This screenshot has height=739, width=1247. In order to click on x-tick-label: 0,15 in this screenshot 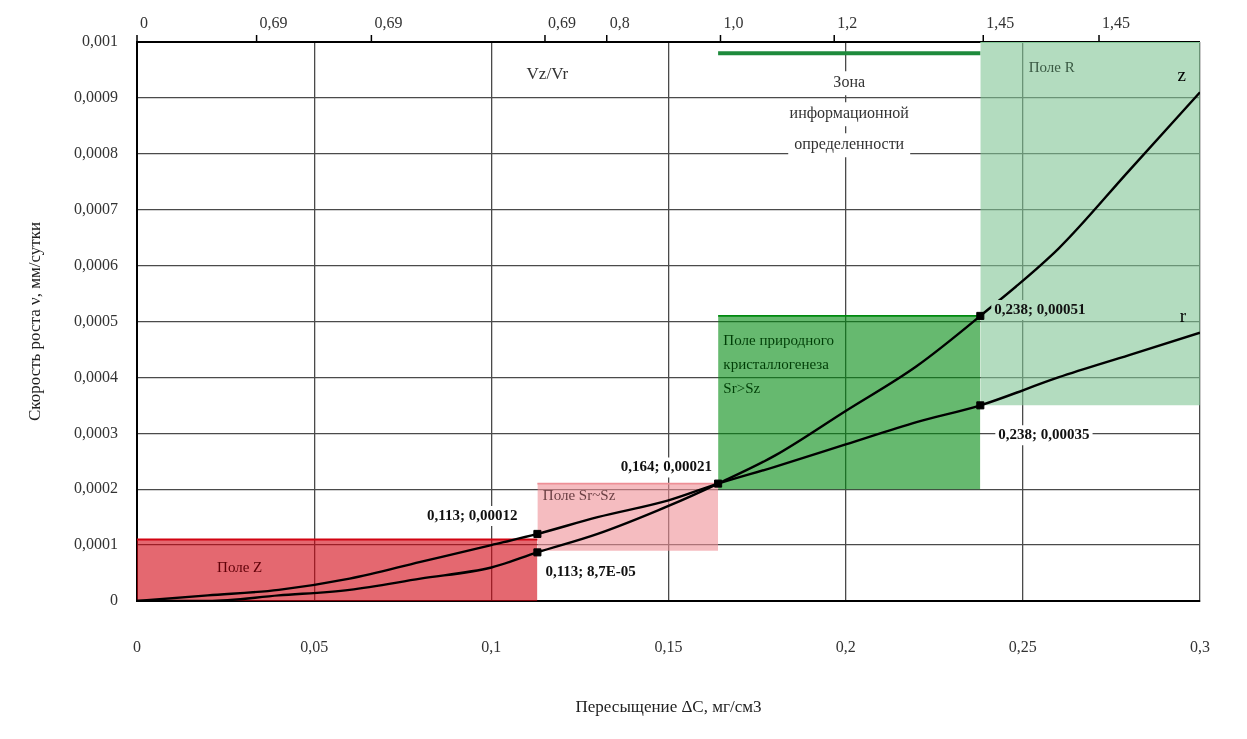, I will do `click(668, 646)`.